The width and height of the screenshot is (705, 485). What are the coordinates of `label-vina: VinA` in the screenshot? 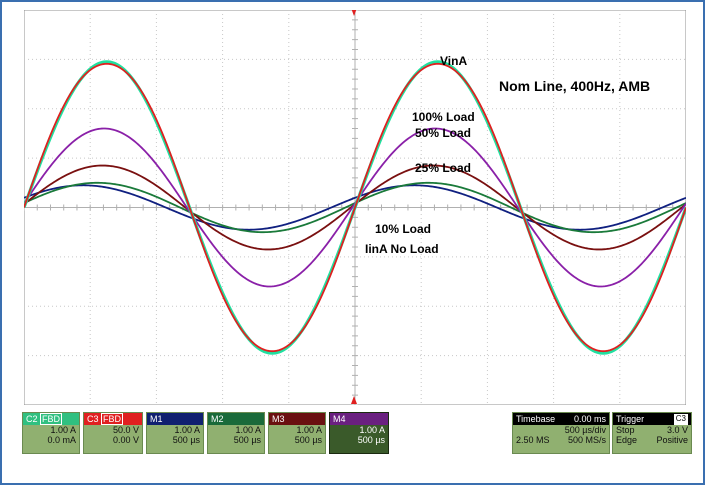 It's located at (454, 61).